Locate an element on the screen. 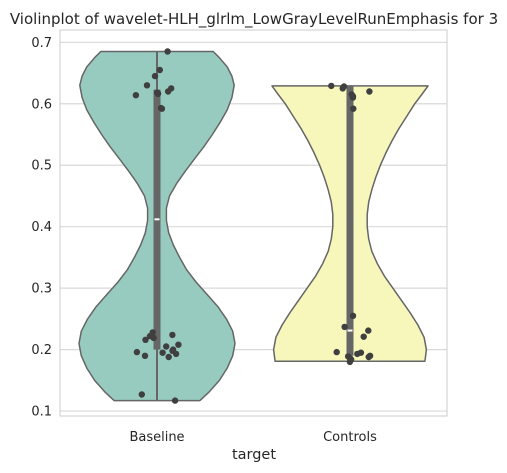 This screenshot has height=473, width=507. y-tick-label: 0.6 is located at coordinates (41, 104).